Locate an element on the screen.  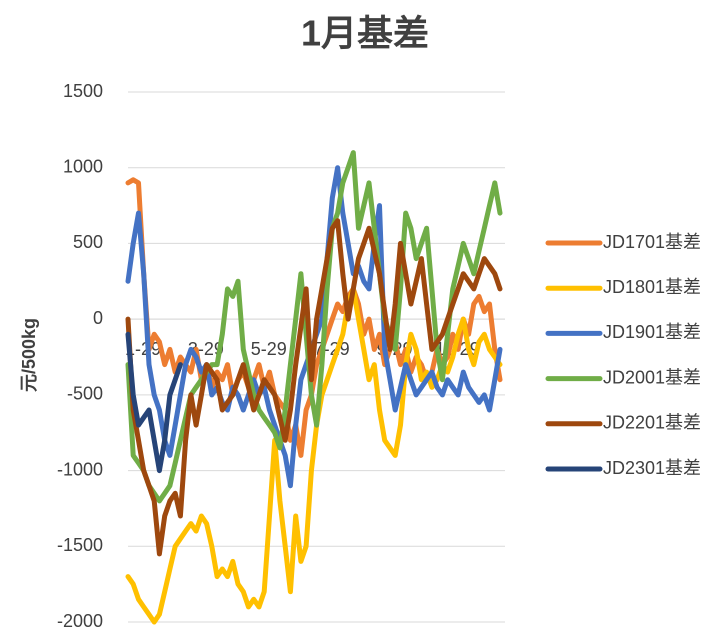
legend-label: JD2201基差 is located at coordinates (652, 423).